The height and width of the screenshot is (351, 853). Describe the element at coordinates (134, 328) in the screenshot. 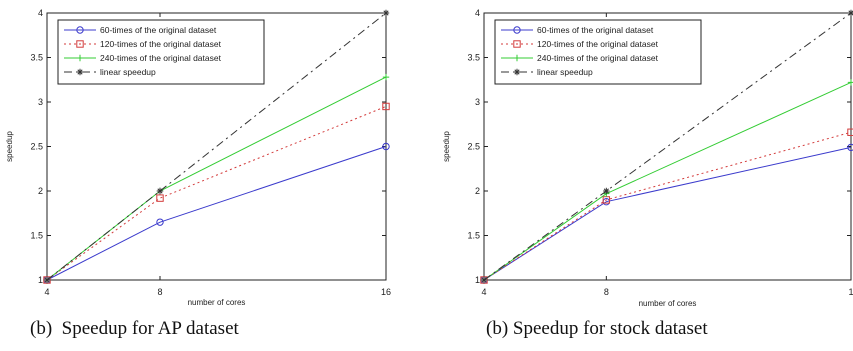

I see `caption-ap: (b) Speedup for AP dataset` at that location.